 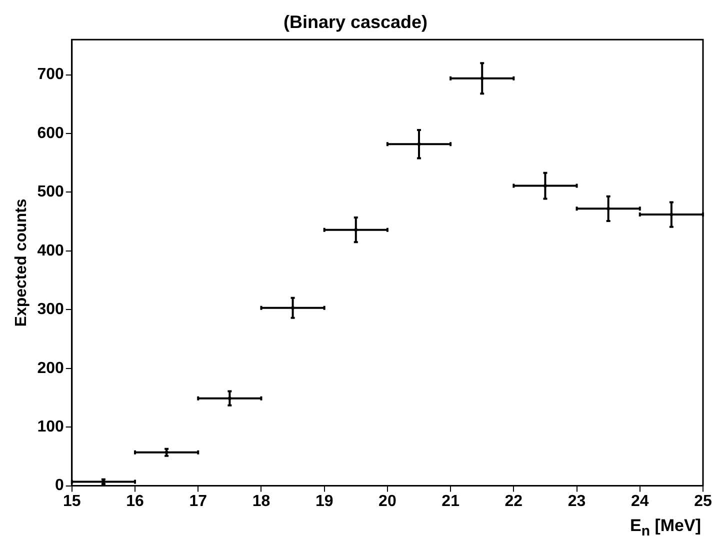 I want to click on x-tick-label: 23, so click(x=577, y=501).